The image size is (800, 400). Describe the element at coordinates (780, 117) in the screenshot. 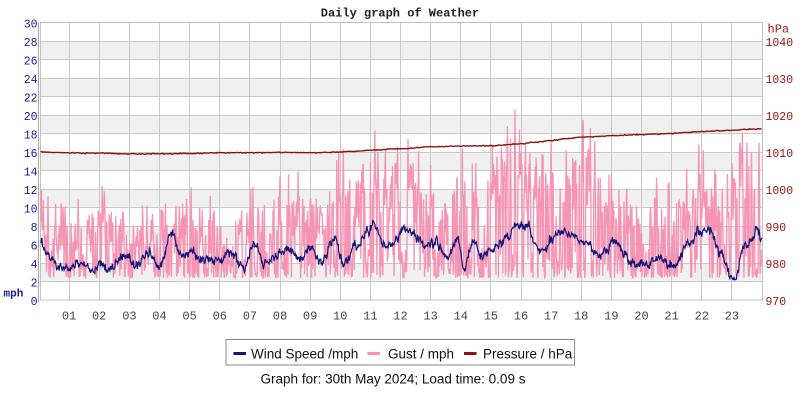

I see `svg-text: 1020` at that location.